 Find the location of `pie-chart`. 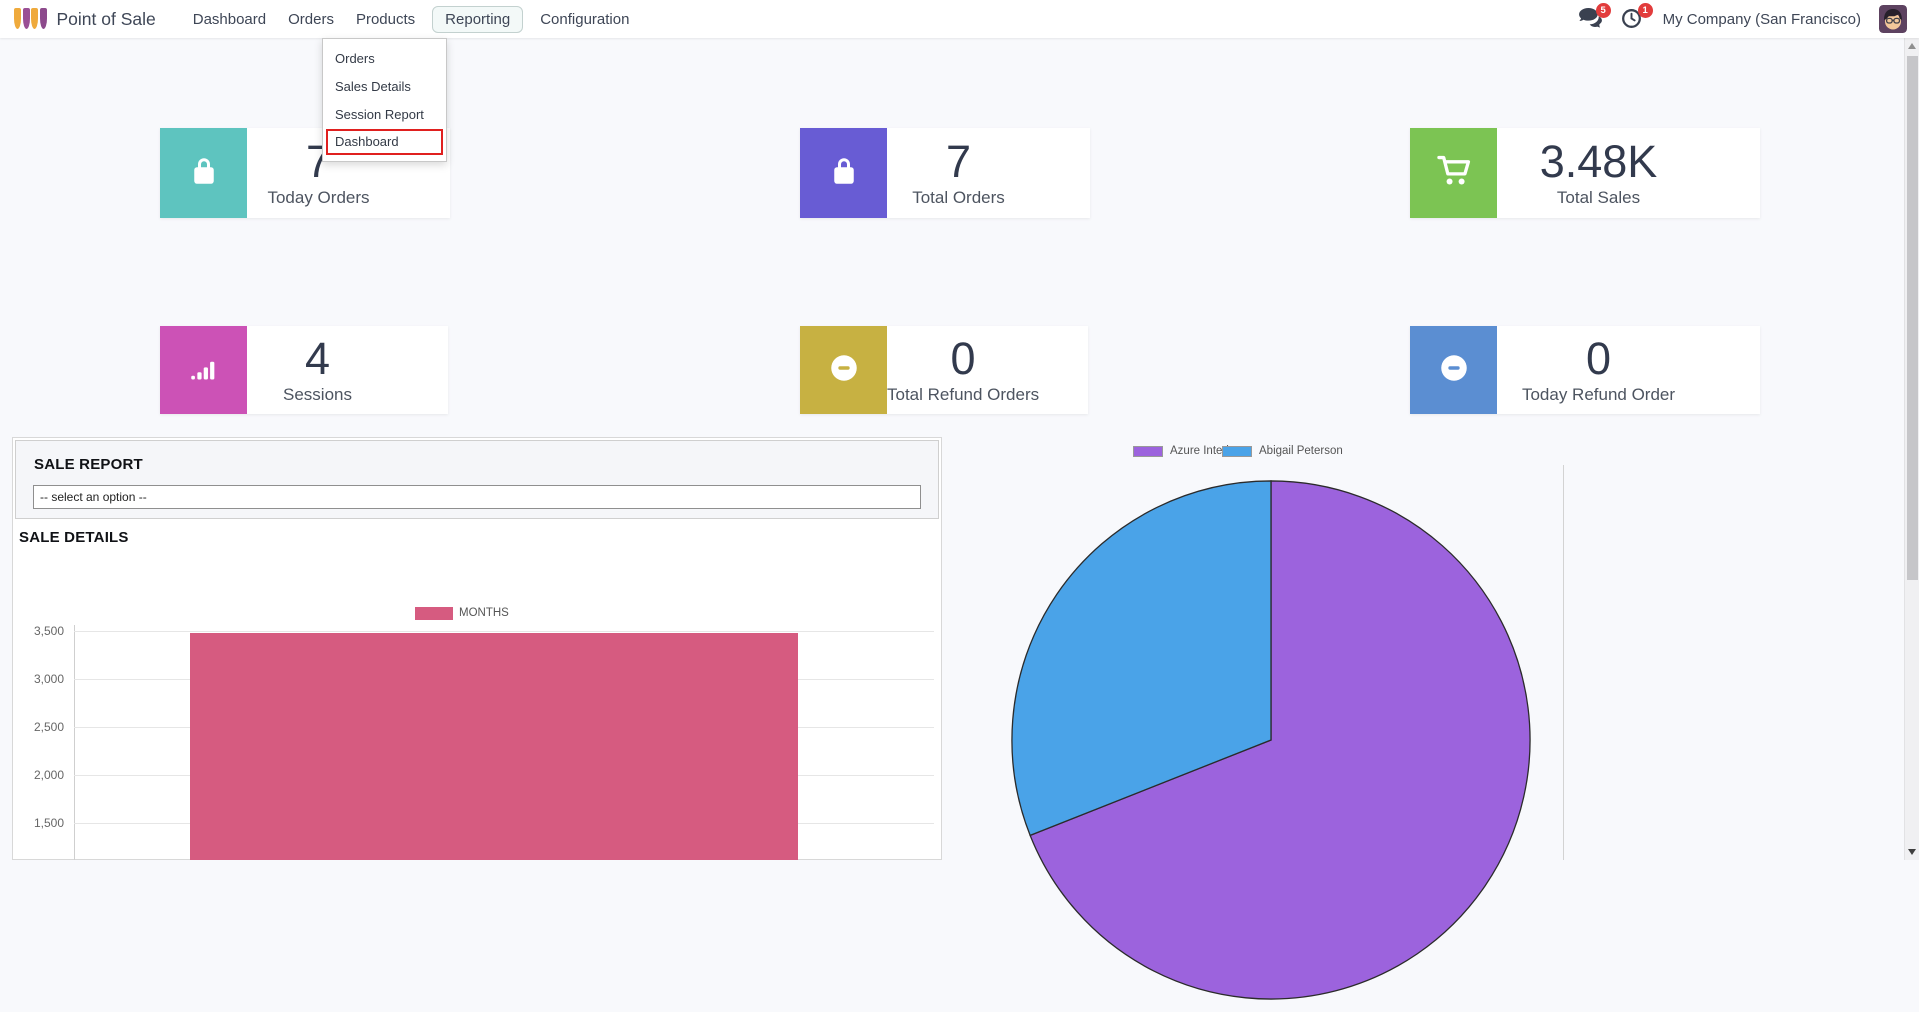

pie-chart is located at coordinates (1271, 740).